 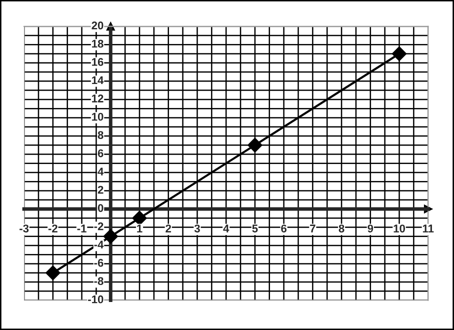 What do you see at coordinates (313, 228) in the screenshot?
I see `x-tick-label: 7` at bounding box center [313, 228].